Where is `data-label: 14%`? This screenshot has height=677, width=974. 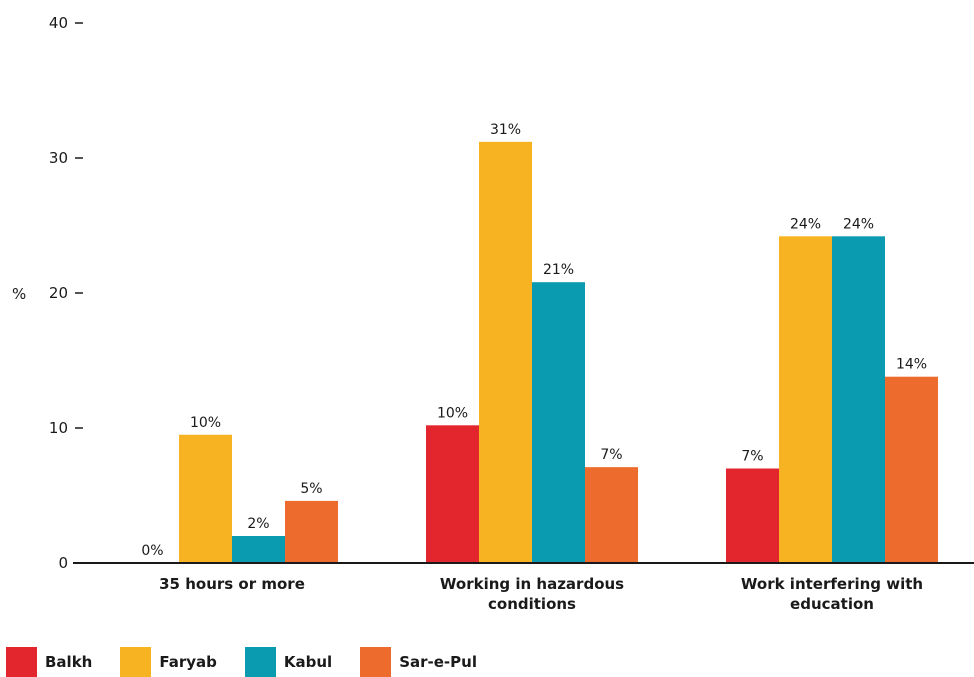
data-label: 14% is located at coordinates (911, 365).